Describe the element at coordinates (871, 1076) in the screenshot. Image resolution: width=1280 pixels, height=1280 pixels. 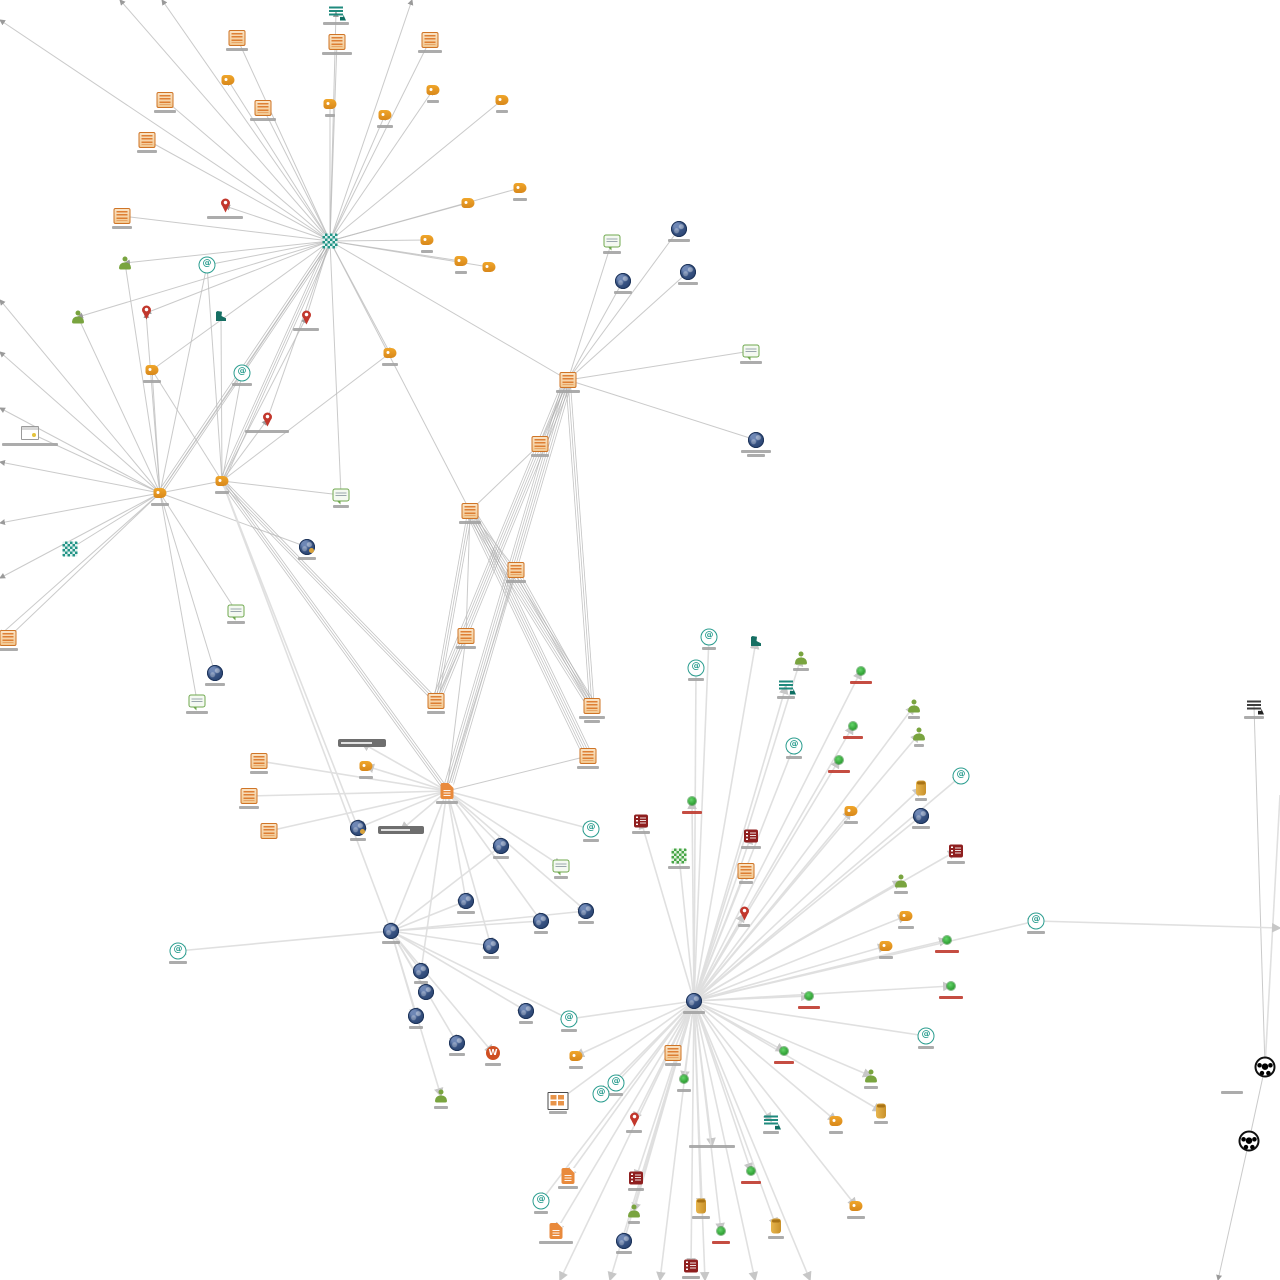
I see `person-icon` at that location.